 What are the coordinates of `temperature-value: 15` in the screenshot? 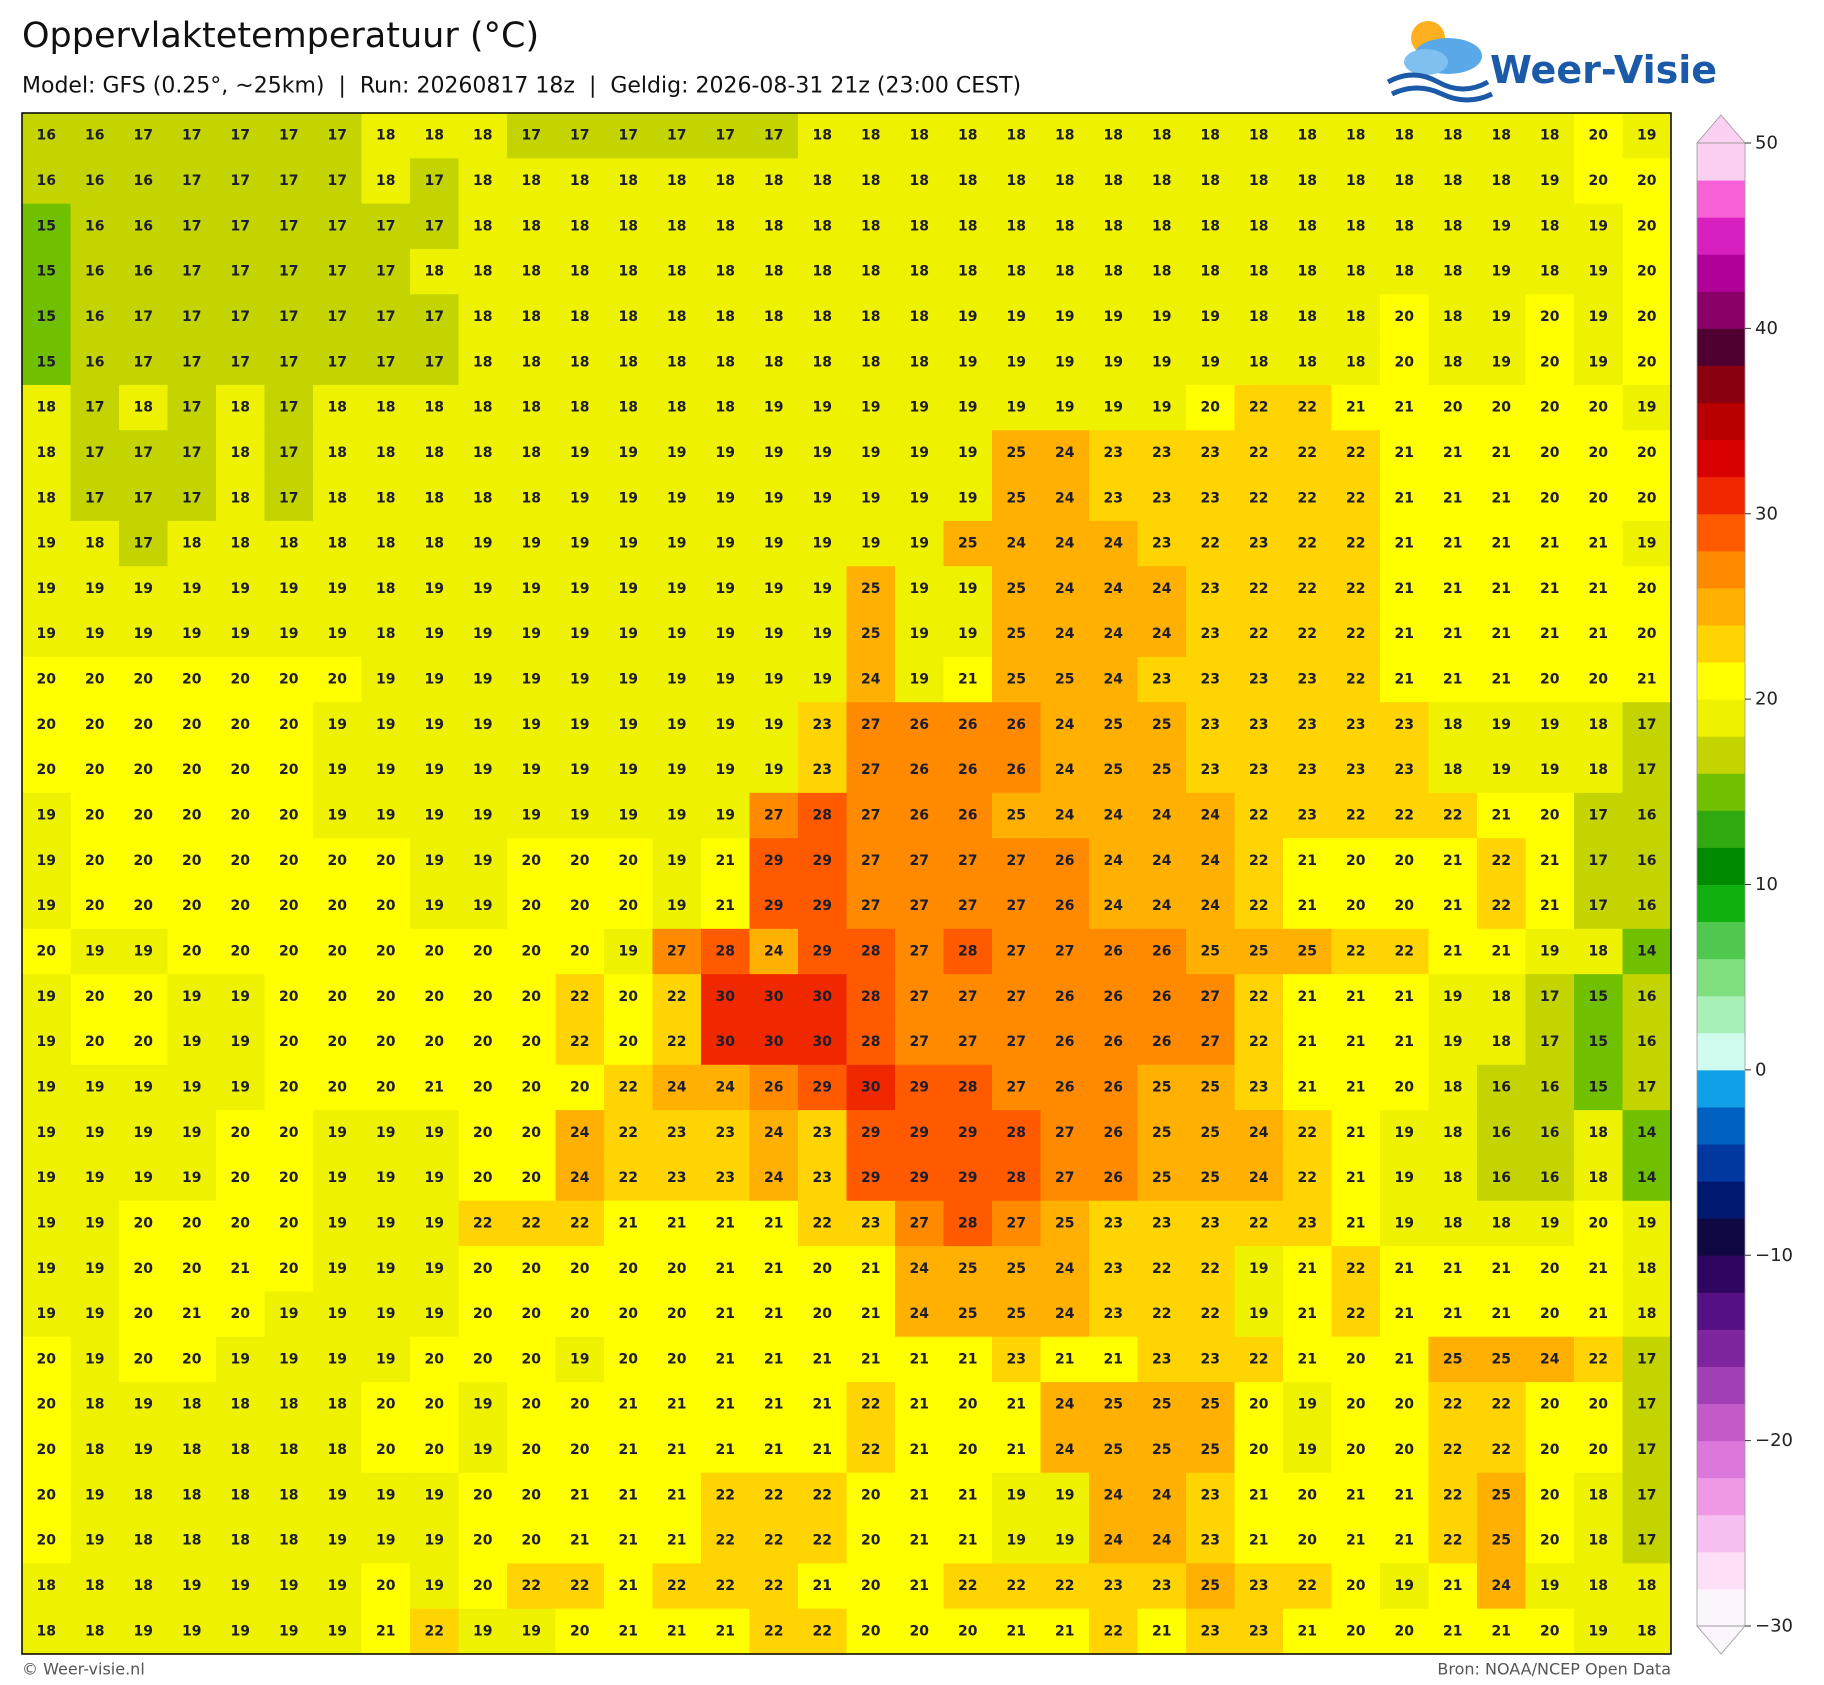 It's located at (46, 362).